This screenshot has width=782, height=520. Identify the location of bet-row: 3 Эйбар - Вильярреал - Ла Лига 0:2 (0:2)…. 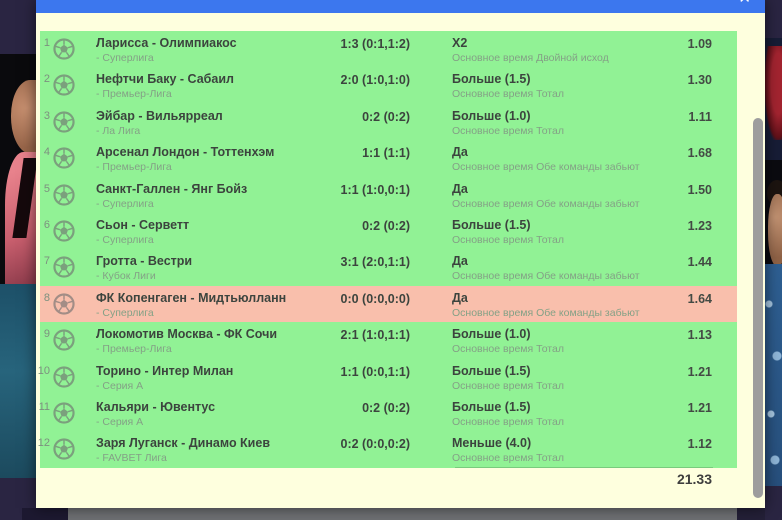
(388, 122).